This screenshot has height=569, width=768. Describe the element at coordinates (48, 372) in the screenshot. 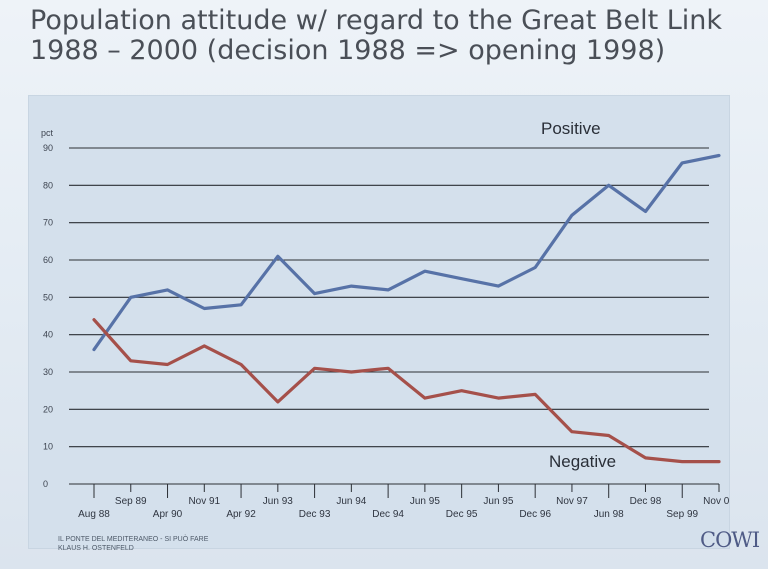

I see `y-tick-label: 30` at that location.